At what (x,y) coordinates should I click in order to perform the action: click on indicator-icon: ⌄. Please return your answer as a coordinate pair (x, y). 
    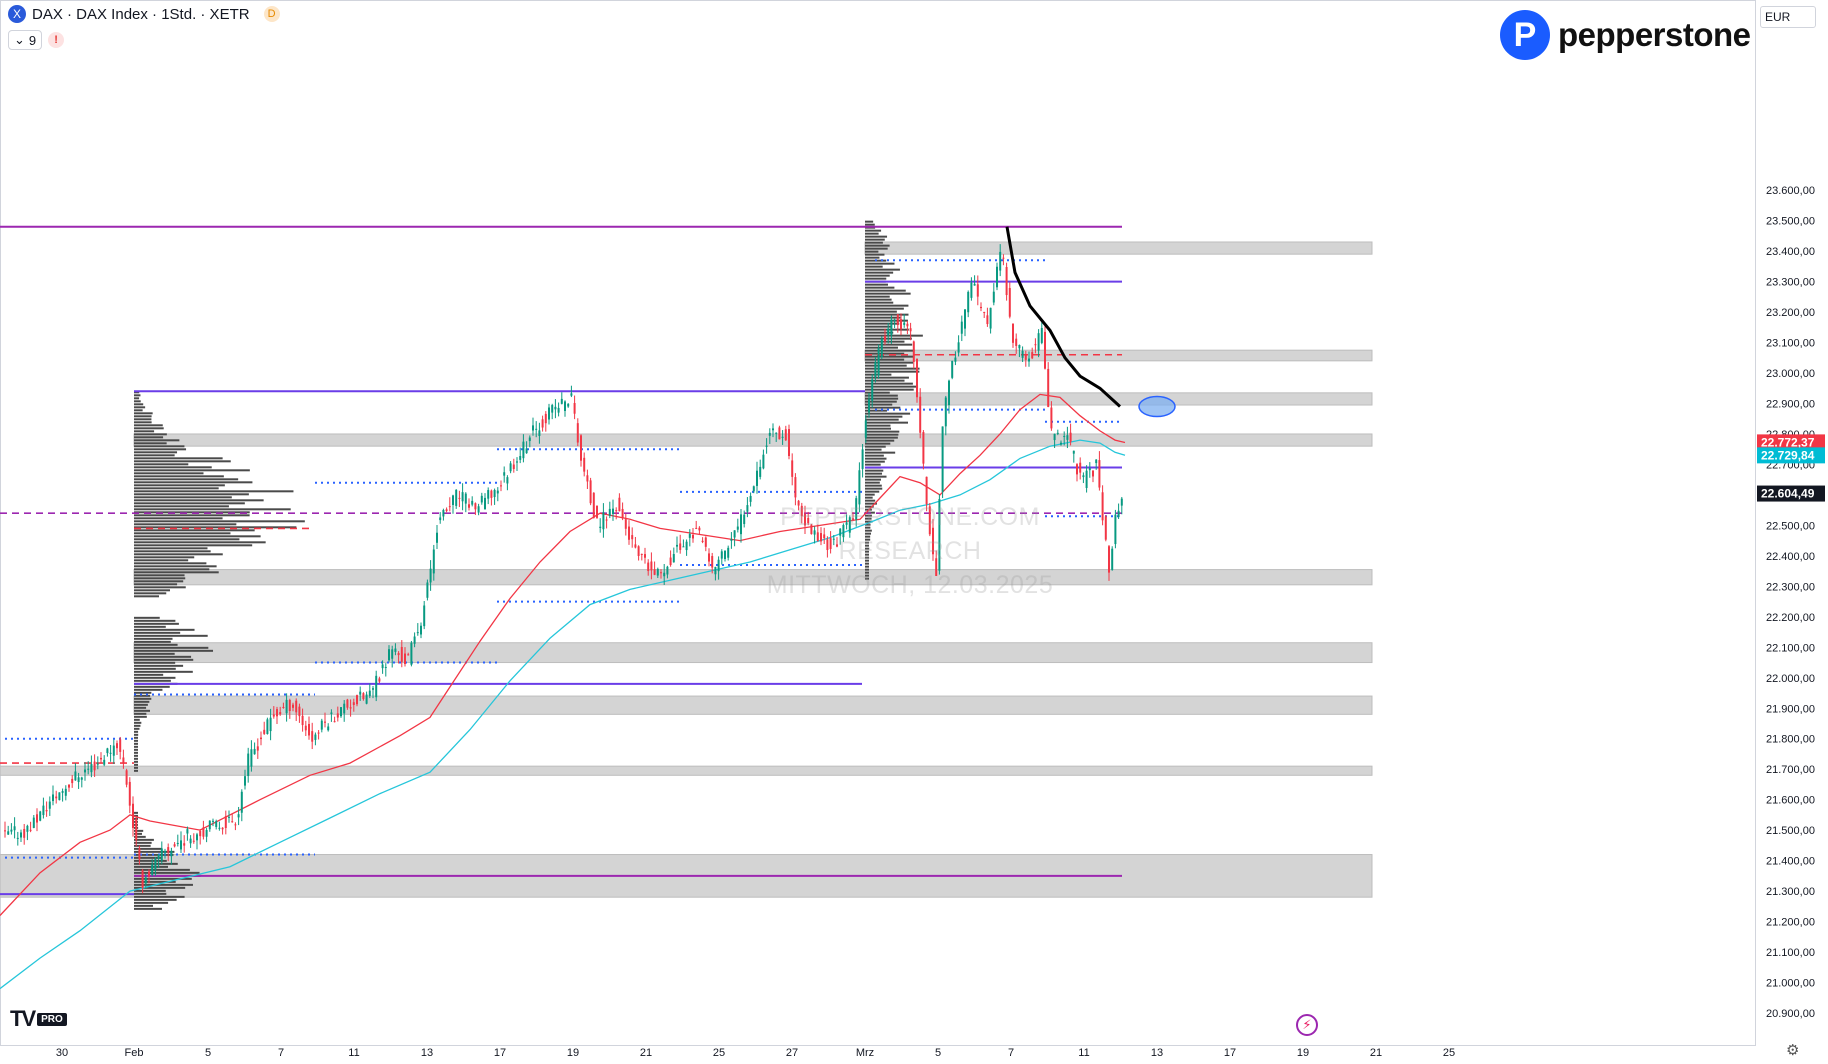
    Looking at the image, I should click on (19, 39).